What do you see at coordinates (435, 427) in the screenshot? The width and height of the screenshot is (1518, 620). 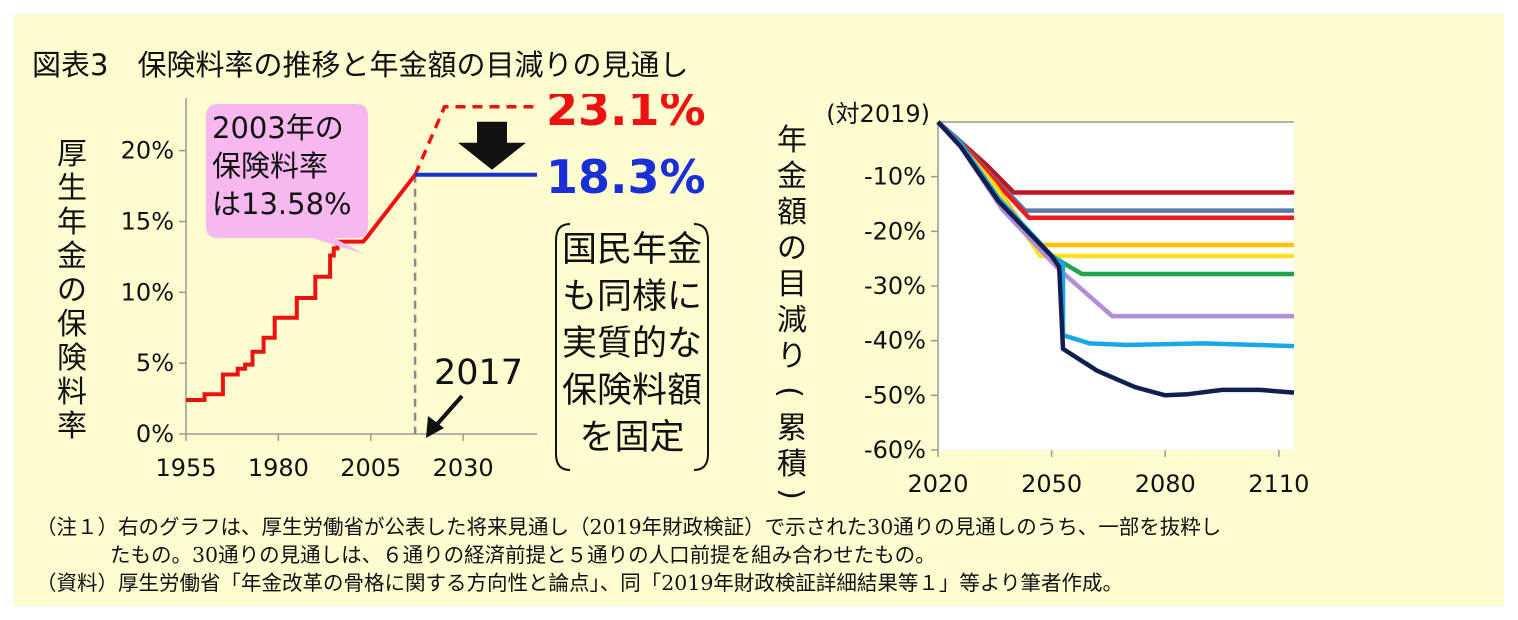 I see `year-2017-arrowhead-icon` at bounding box center [435, 427].